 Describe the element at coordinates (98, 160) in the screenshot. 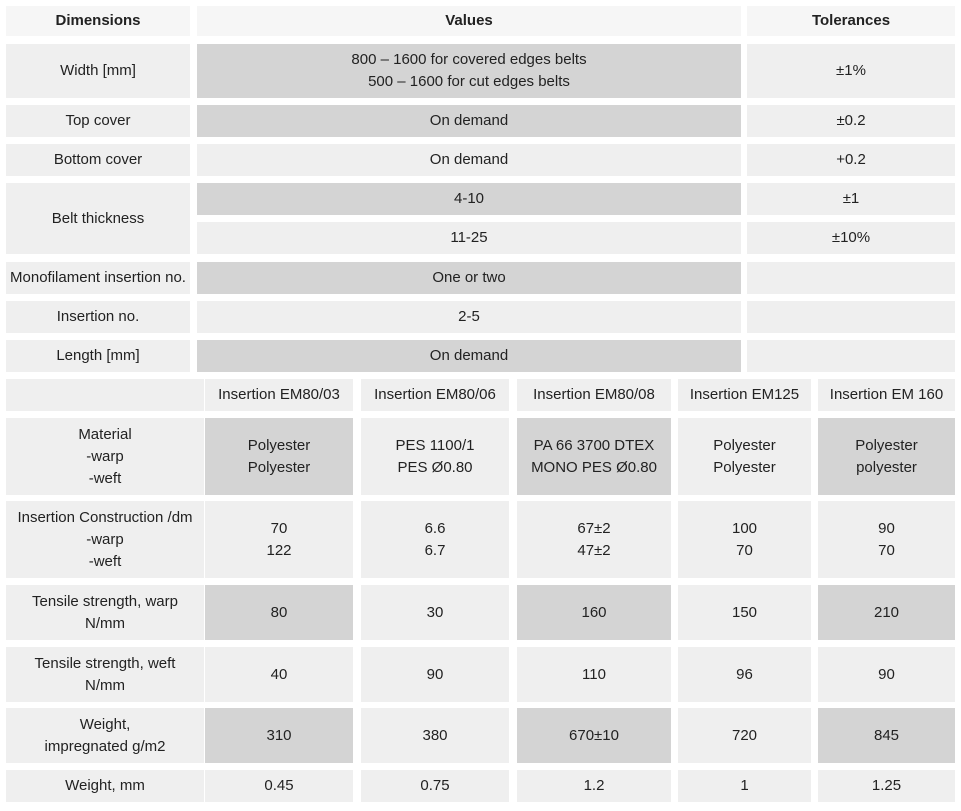

I see `row-label-bottom-cover: Bottom cover` at that location.